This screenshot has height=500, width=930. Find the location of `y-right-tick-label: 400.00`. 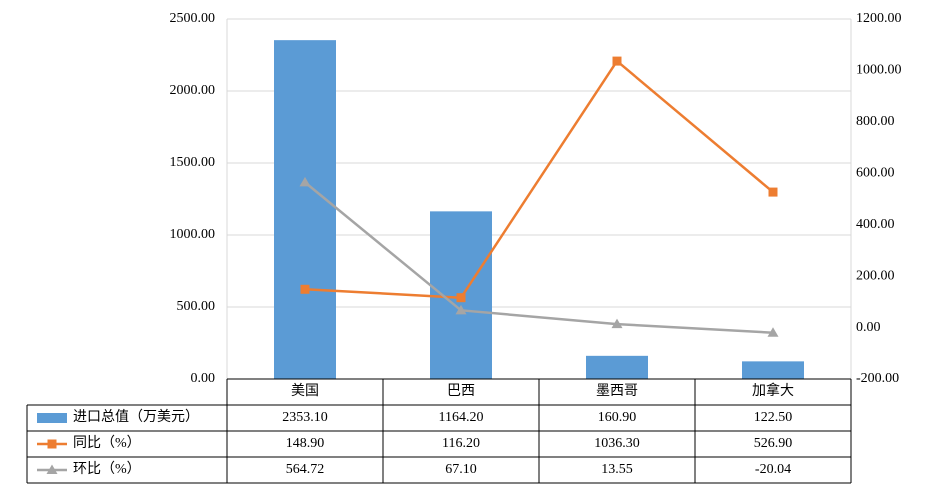

y-right-tick-label: 400.00 is located at coordinates (875, 224).